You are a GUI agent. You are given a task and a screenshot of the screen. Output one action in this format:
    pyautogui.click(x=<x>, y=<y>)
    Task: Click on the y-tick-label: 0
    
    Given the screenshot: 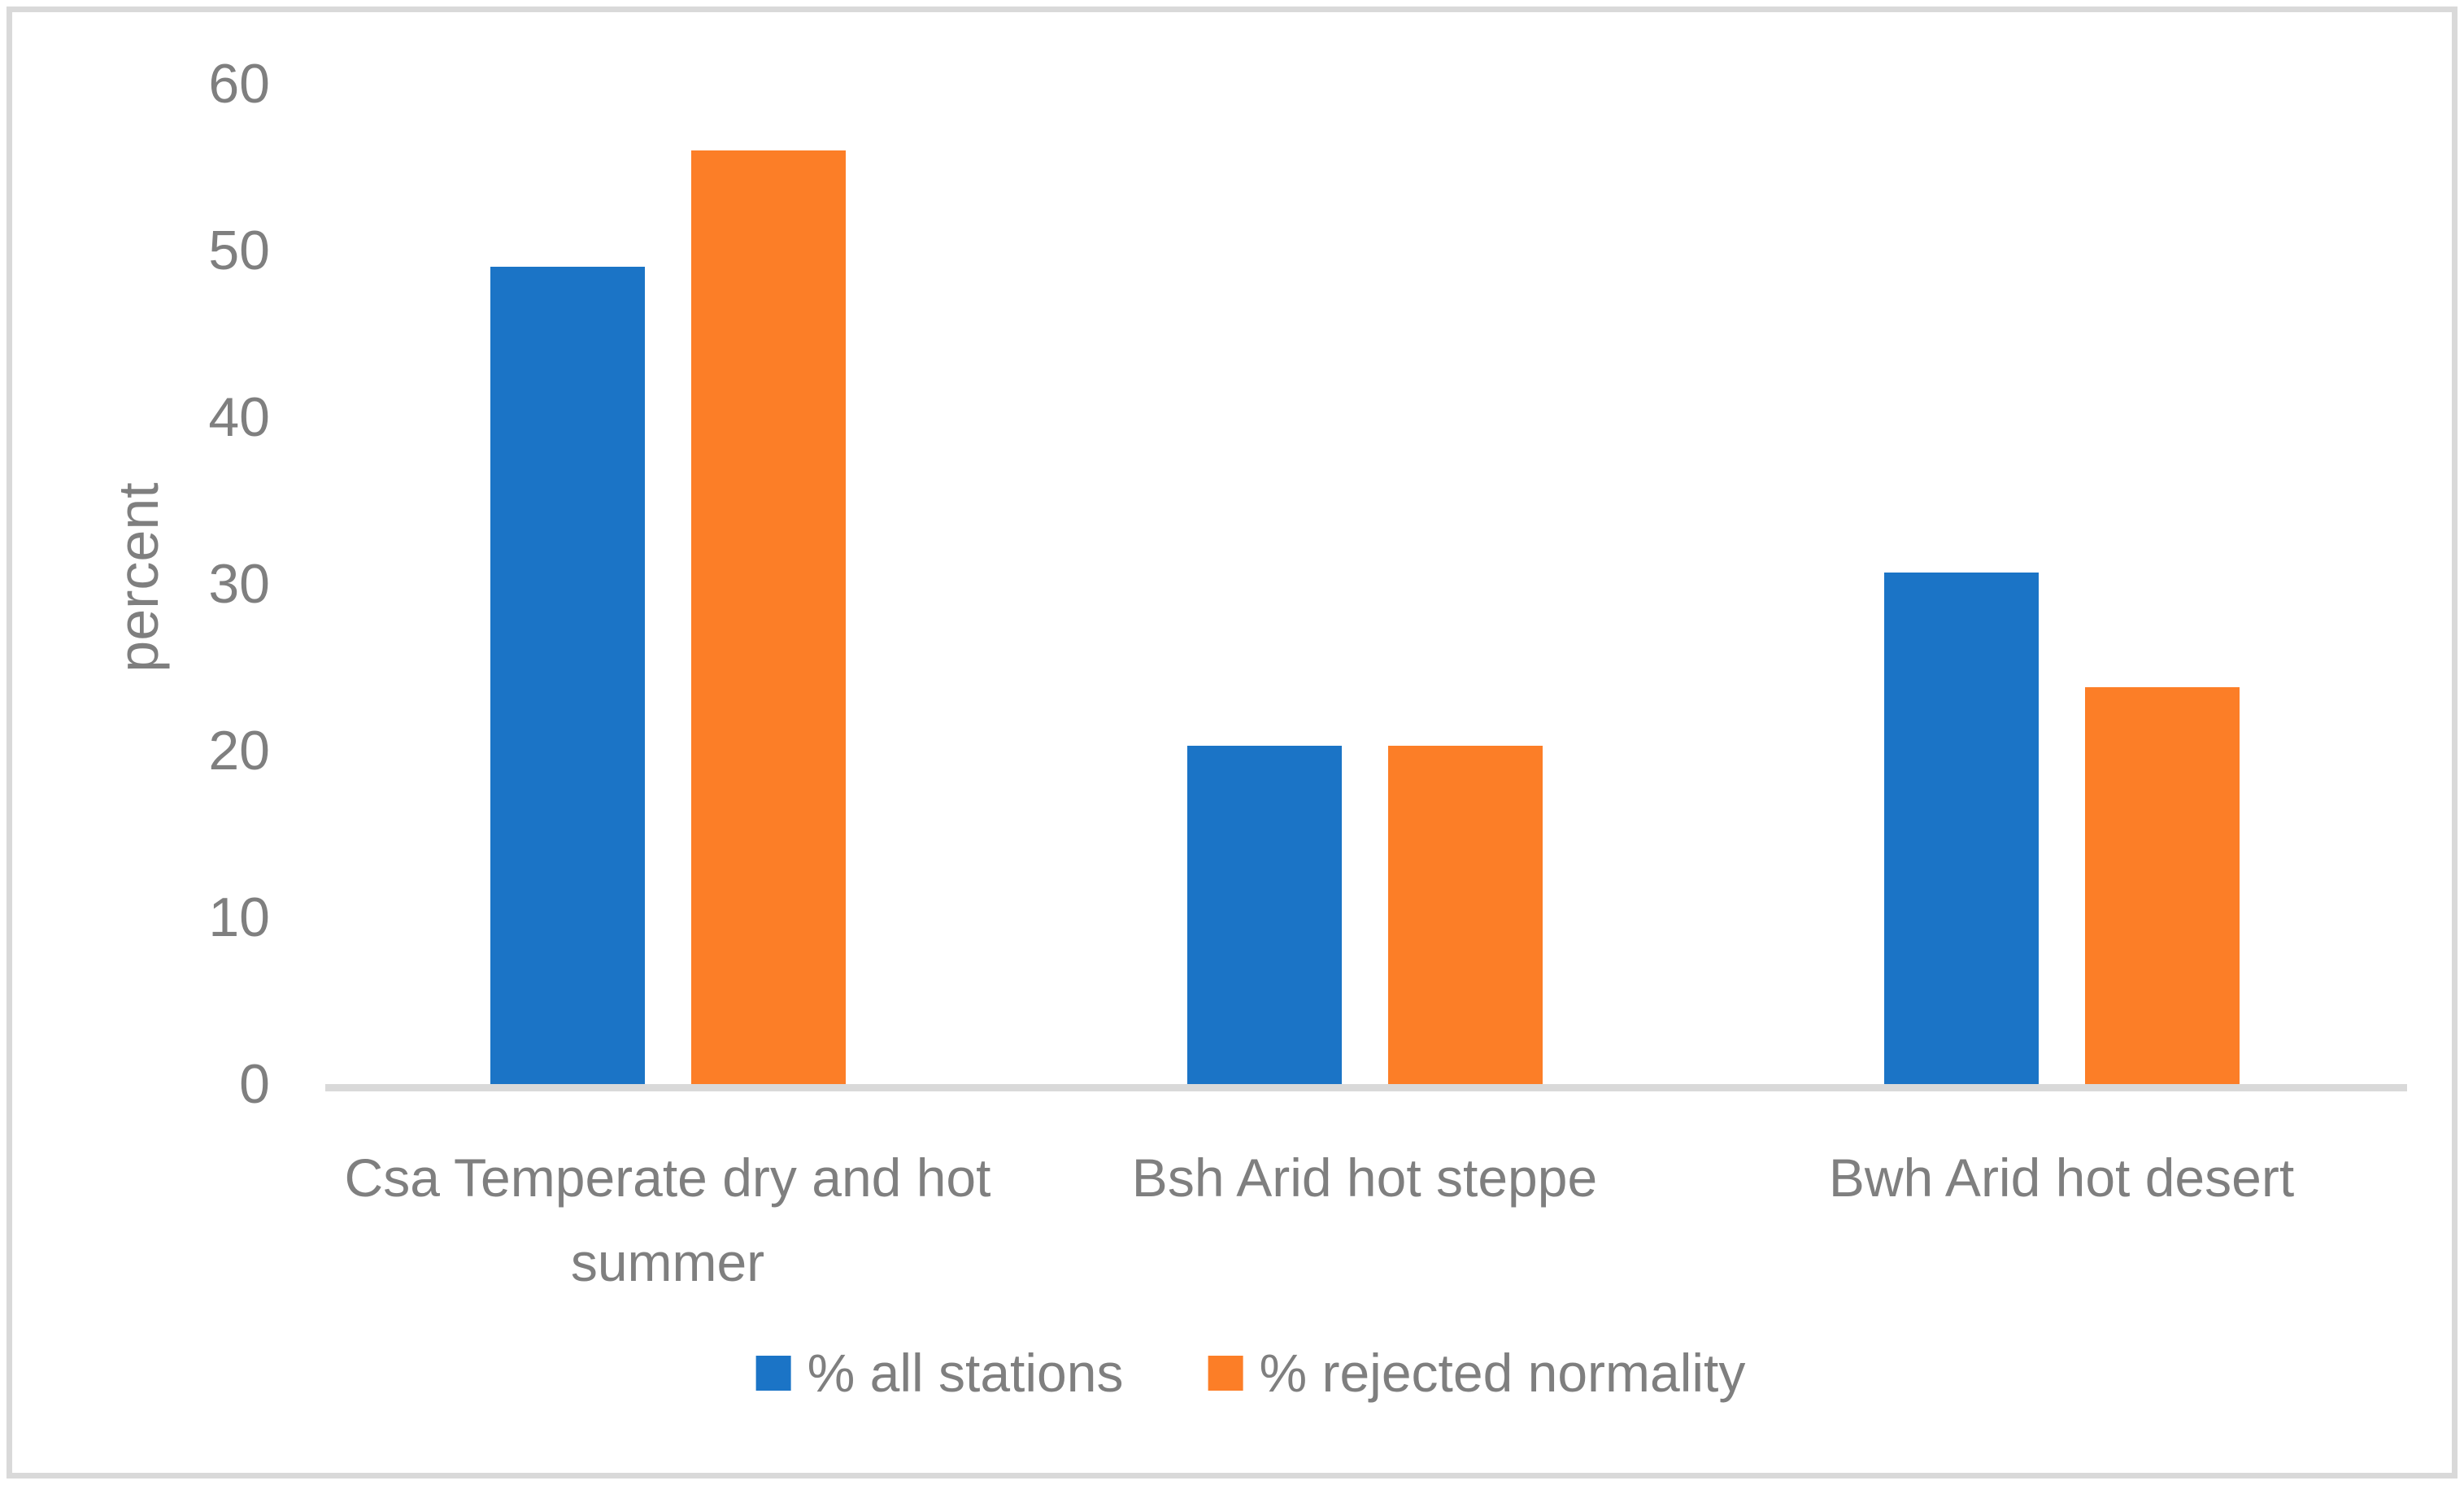 What is the action you would take?
    pyautogui.click(x=254, y=1084)
    